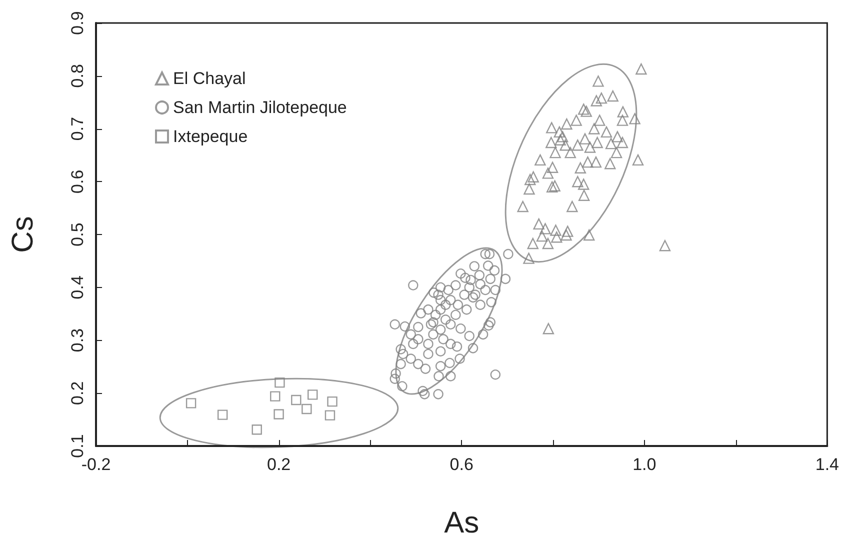  I want to click on y-tick-label: 0.8, so click(77, 76).